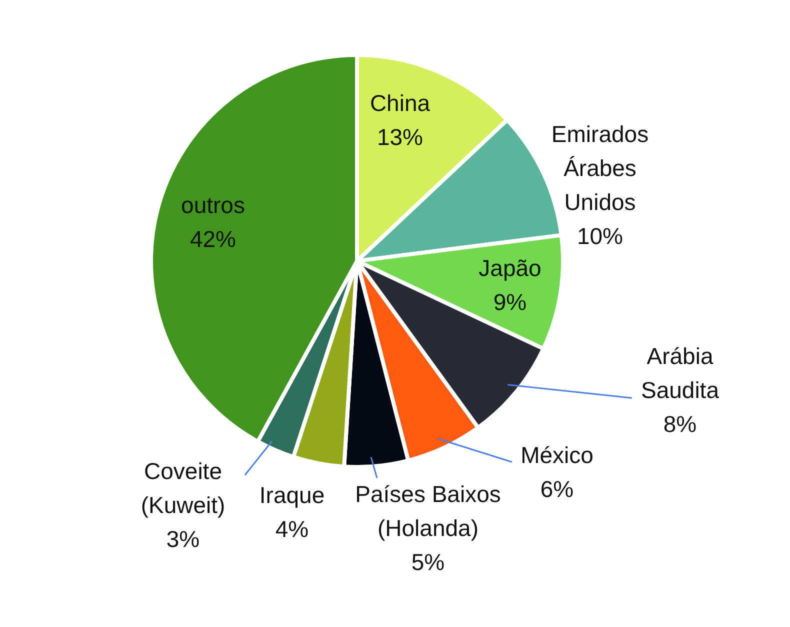 Image resolution: width=790 pixels, height=627 pixels. Describe the element at coordinates (557, 489) in the screenshot. I see `data-label: 6%` at that location.